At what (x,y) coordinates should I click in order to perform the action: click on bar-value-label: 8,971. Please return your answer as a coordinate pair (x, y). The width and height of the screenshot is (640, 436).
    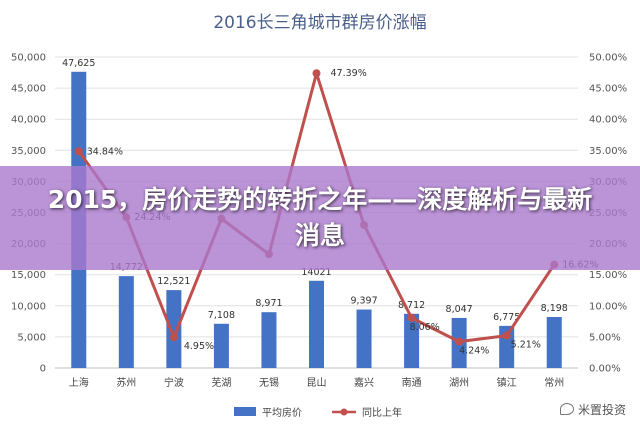
    Looking at the image, I should click on (268, 303).